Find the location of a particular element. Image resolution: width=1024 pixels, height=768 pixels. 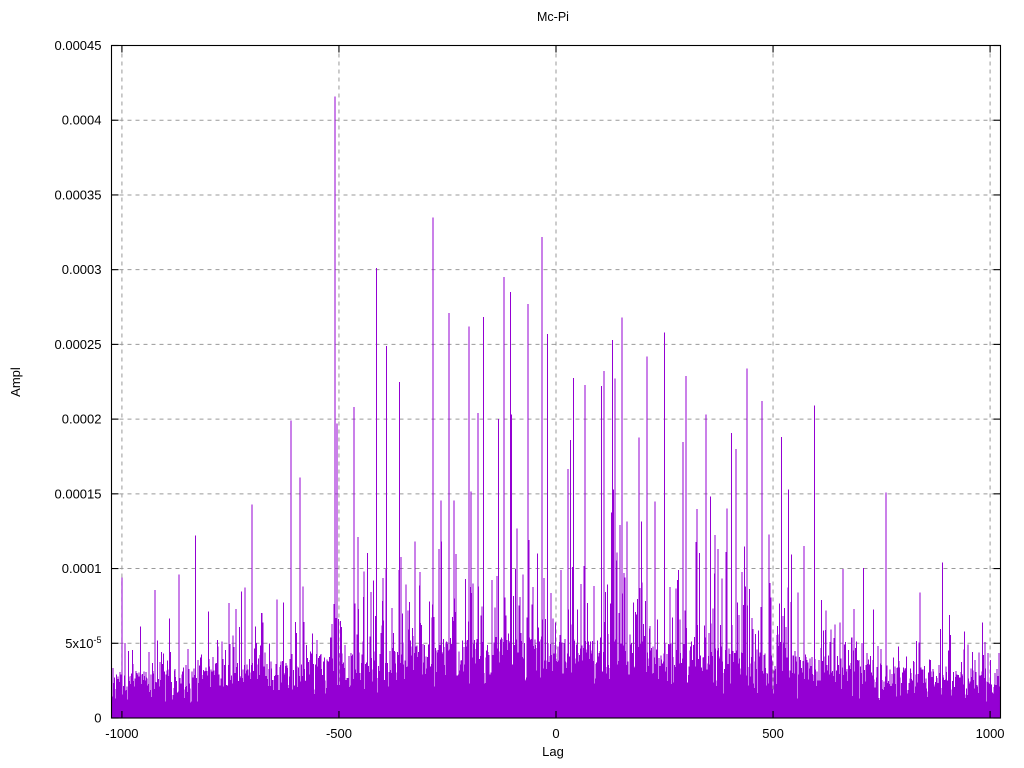

y-tick-label: 0.0001 is located at coordinates (82, 568).